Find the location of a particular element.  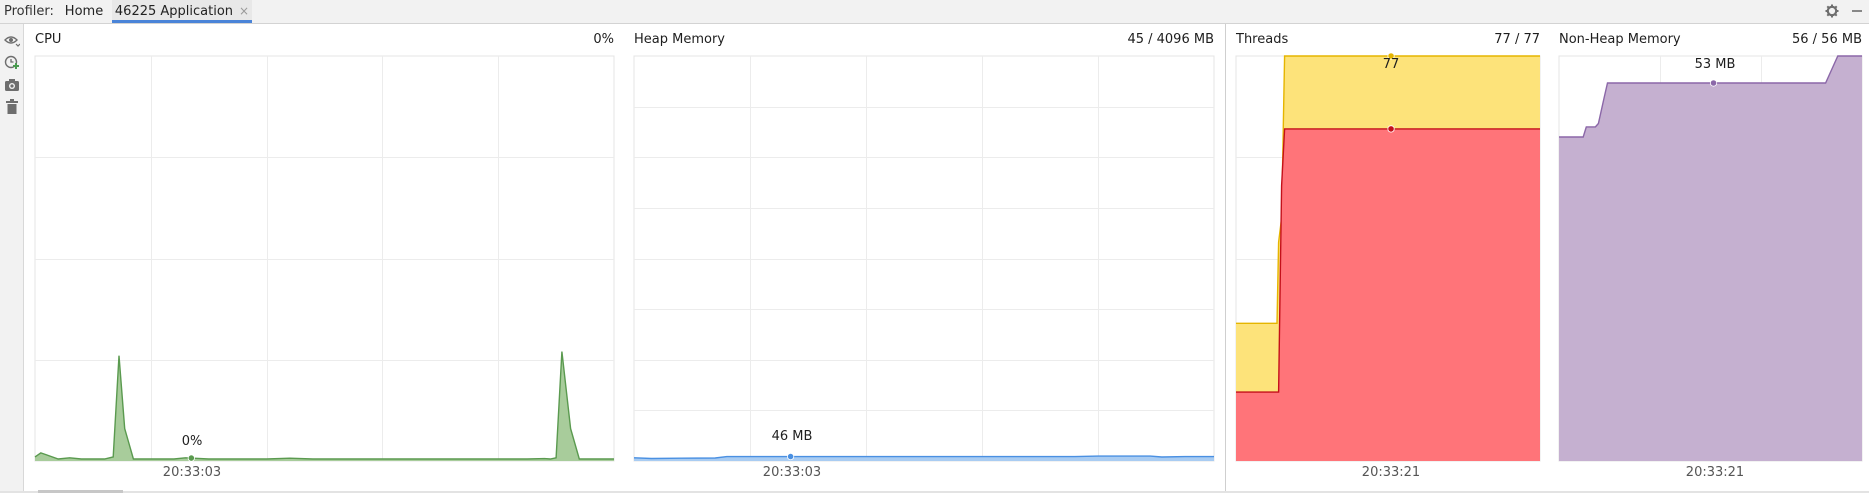

threads-time-label: 20:33:21 is located at coordinates (1391, 472).